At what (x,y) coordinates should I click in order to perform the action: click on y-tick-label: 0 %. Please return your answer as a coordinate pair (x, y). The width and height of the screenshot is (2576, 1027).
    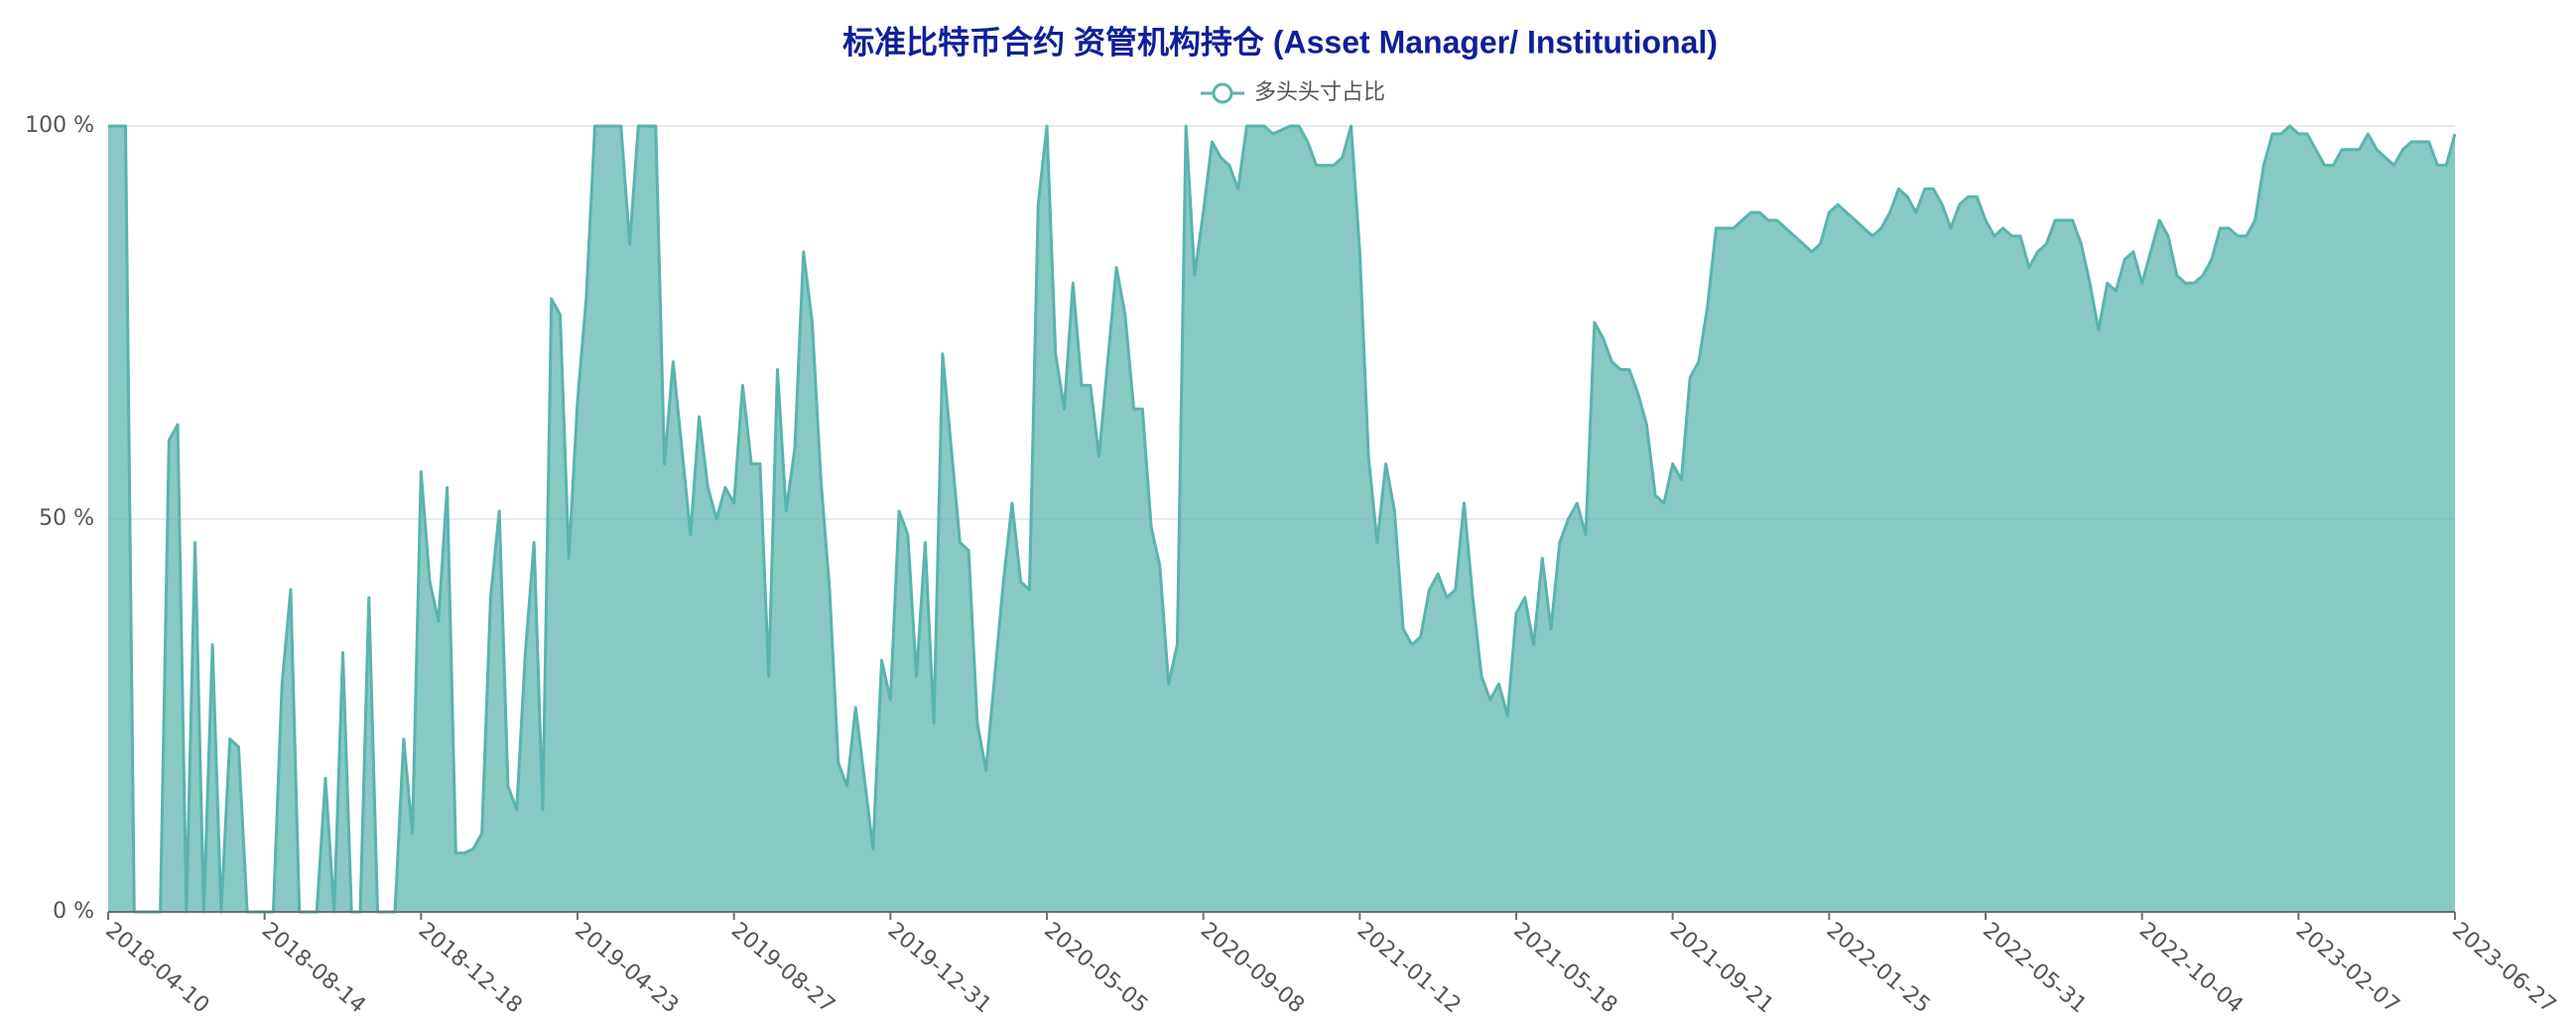
    Looking at the image, I should click on (73, 911).